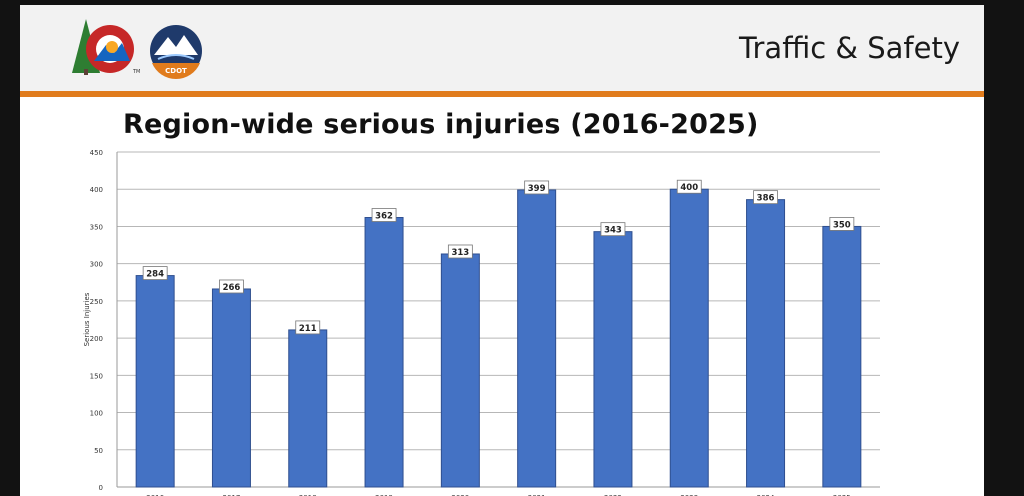  What do you see at coordinates (176, 71) in the screenshot?
I see `cdot-logo-text: CDOT` at bounding box center [176, 71].